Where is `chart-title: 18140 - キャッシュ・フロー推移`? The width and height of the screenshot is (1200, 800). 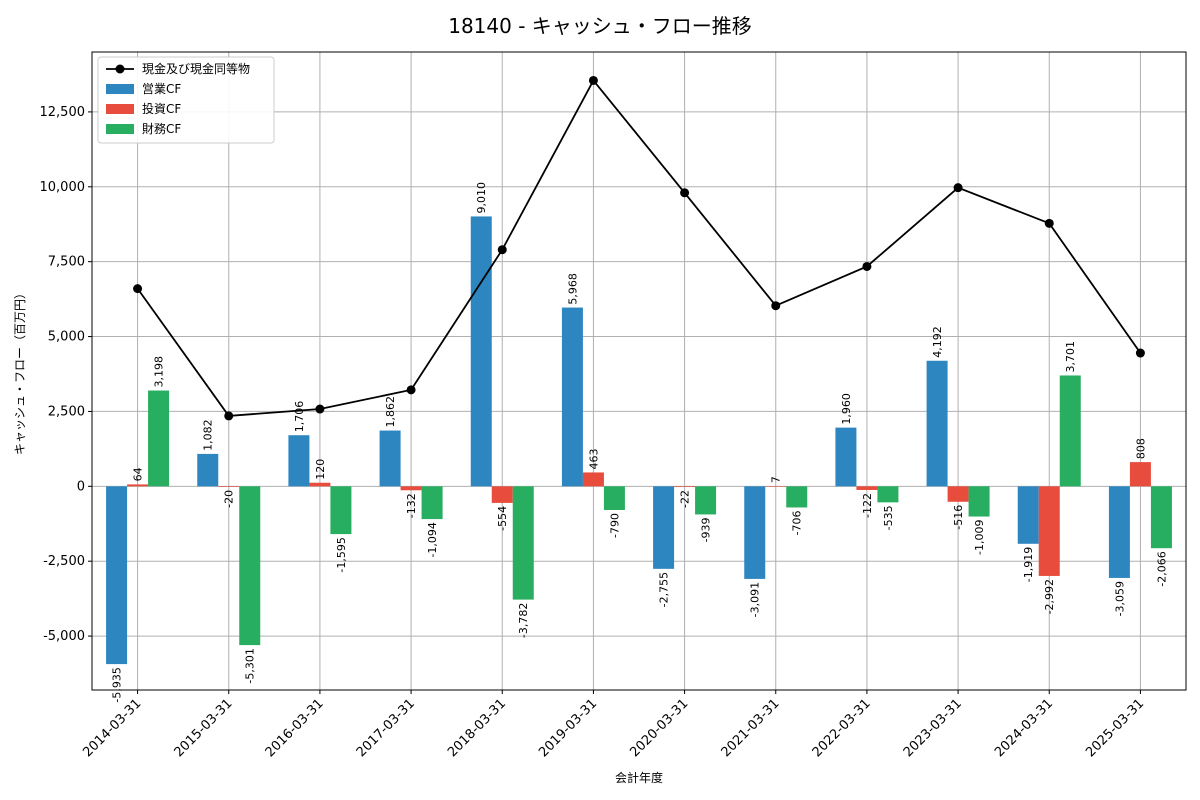 chart-title: 18140 - キャッシュ・フロー推移 is located at coordinates (600, 26).